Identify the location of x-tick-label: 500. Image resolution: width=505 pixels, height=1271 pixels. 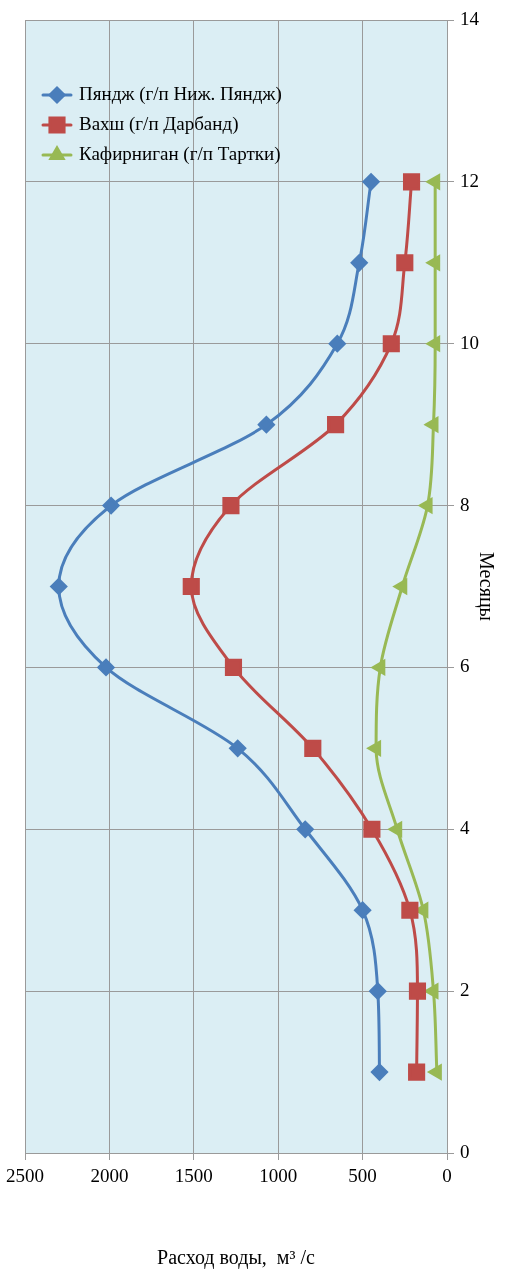
(362, 1176).